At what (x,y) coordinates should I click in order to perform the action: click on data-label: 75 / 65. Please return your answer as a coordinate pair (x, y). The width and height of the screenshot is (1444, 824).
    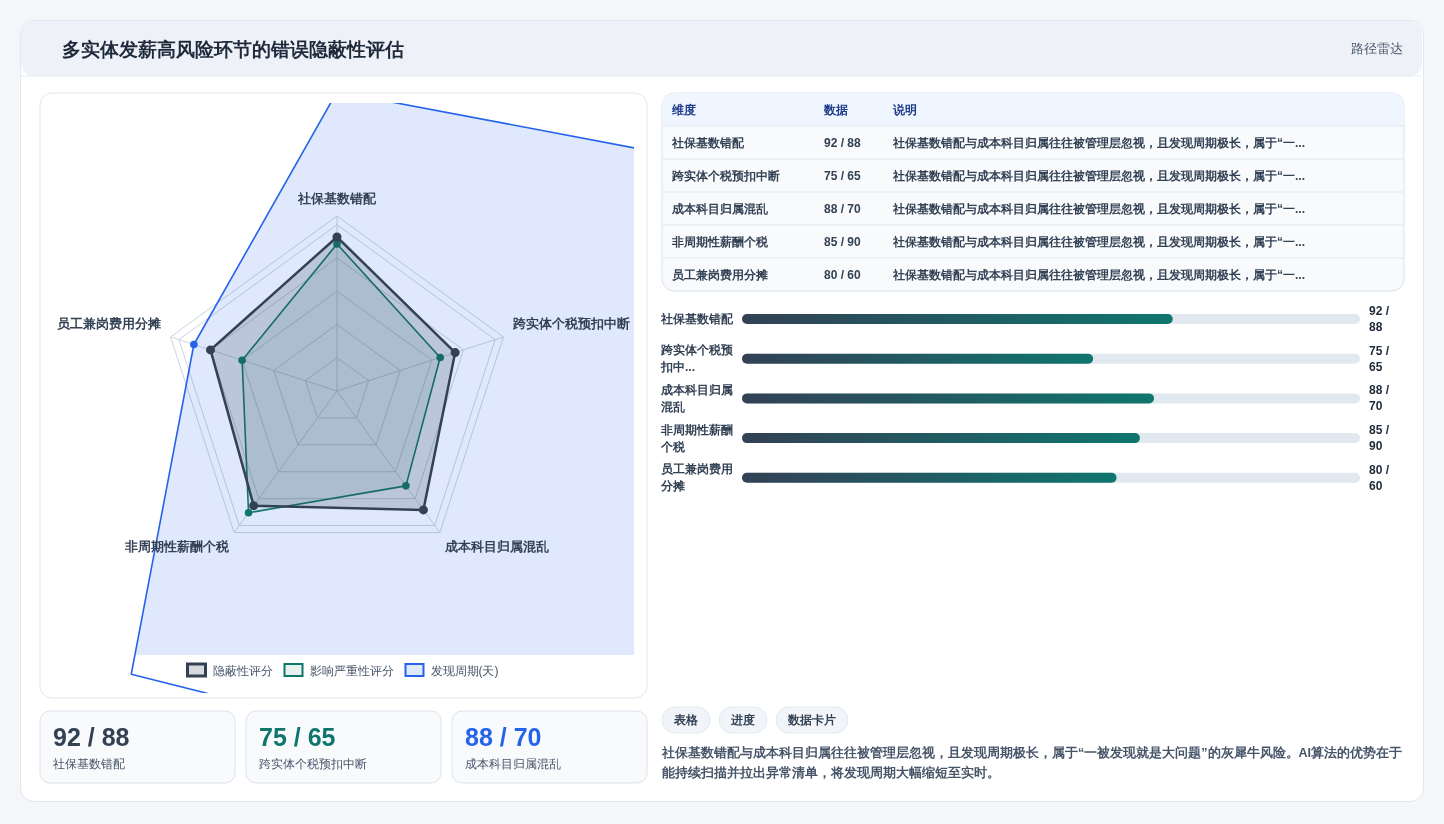
    Looking at the image, I should click on (1379, 358).